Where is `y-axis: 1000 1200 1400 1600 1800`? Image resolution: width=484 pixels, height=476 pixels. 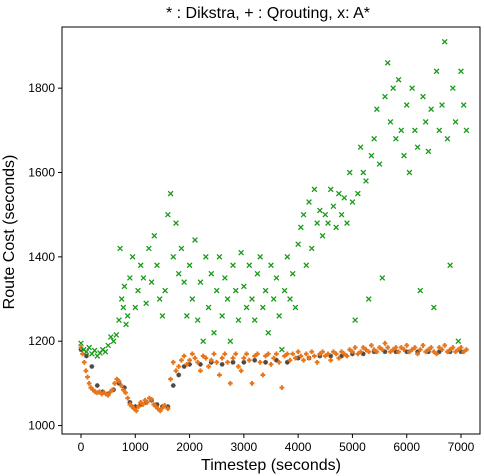 y-axis: 1000 1200 1400 1600 1800 is located at coordinates (45, 257).